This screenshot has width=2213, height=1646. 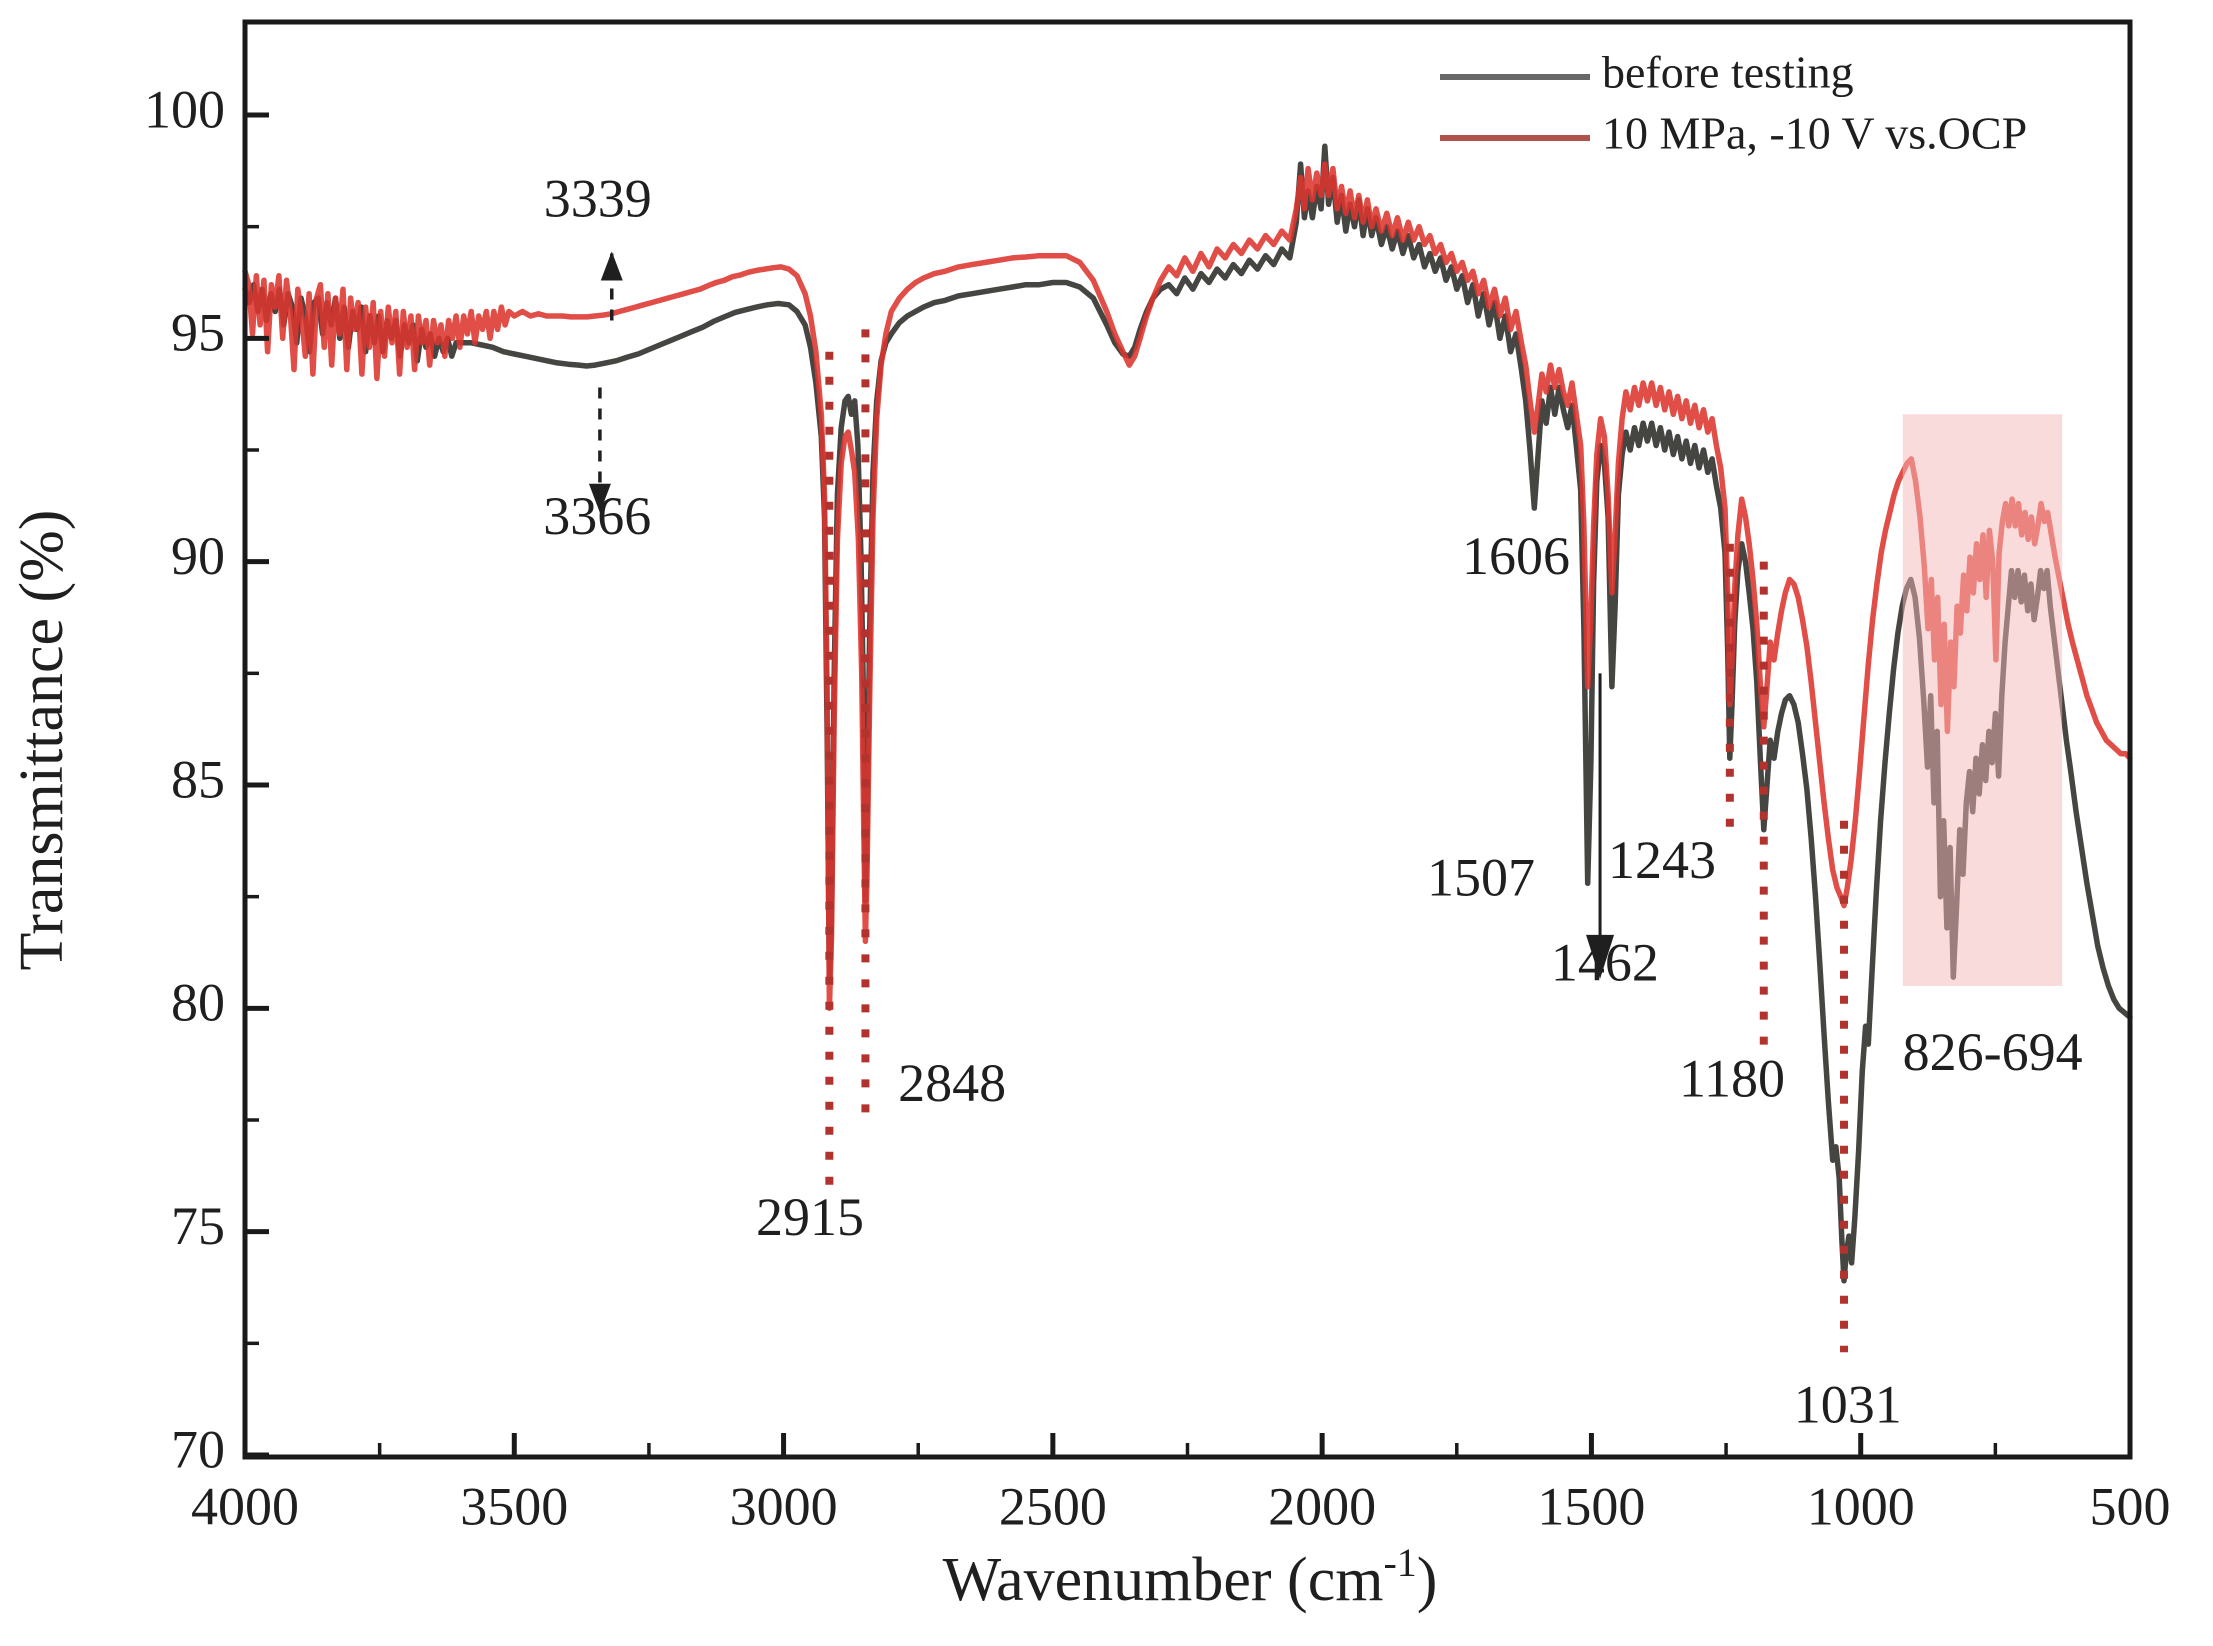 What do you see at coordinates (184, 109) in the screenshot?
I see `y-tick-label: 100` at bounding box center [184, 109].